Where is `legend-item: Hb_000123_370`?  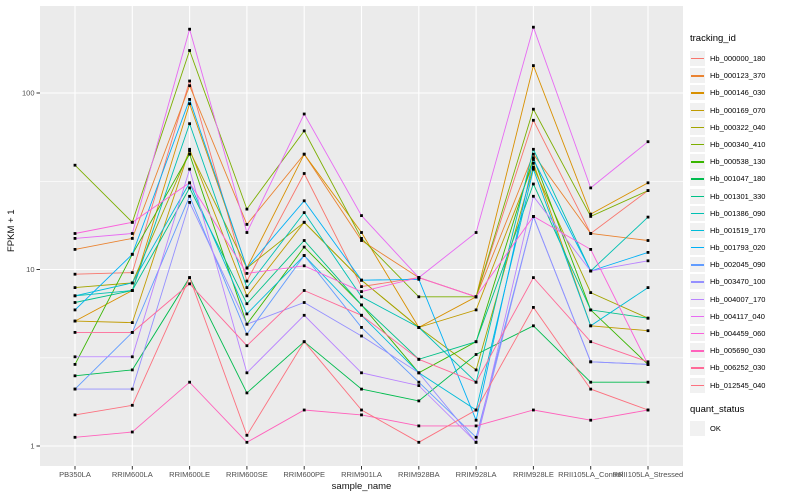
legend-item: Hb_000123_370 is located at coordinates (744, 76).